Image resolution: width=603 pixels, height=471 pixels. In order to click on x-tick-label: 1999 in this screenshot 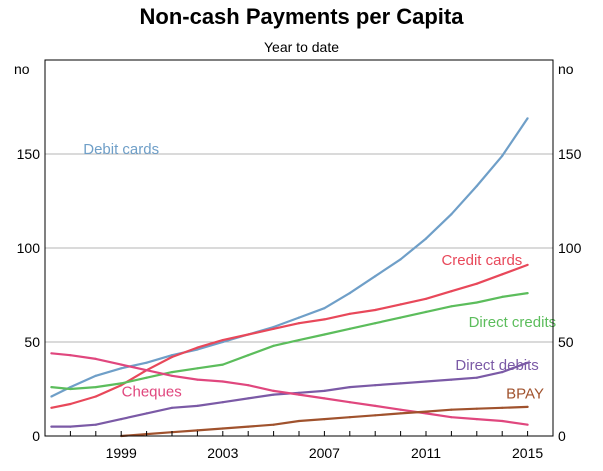, I will do `click(121, 453)`.